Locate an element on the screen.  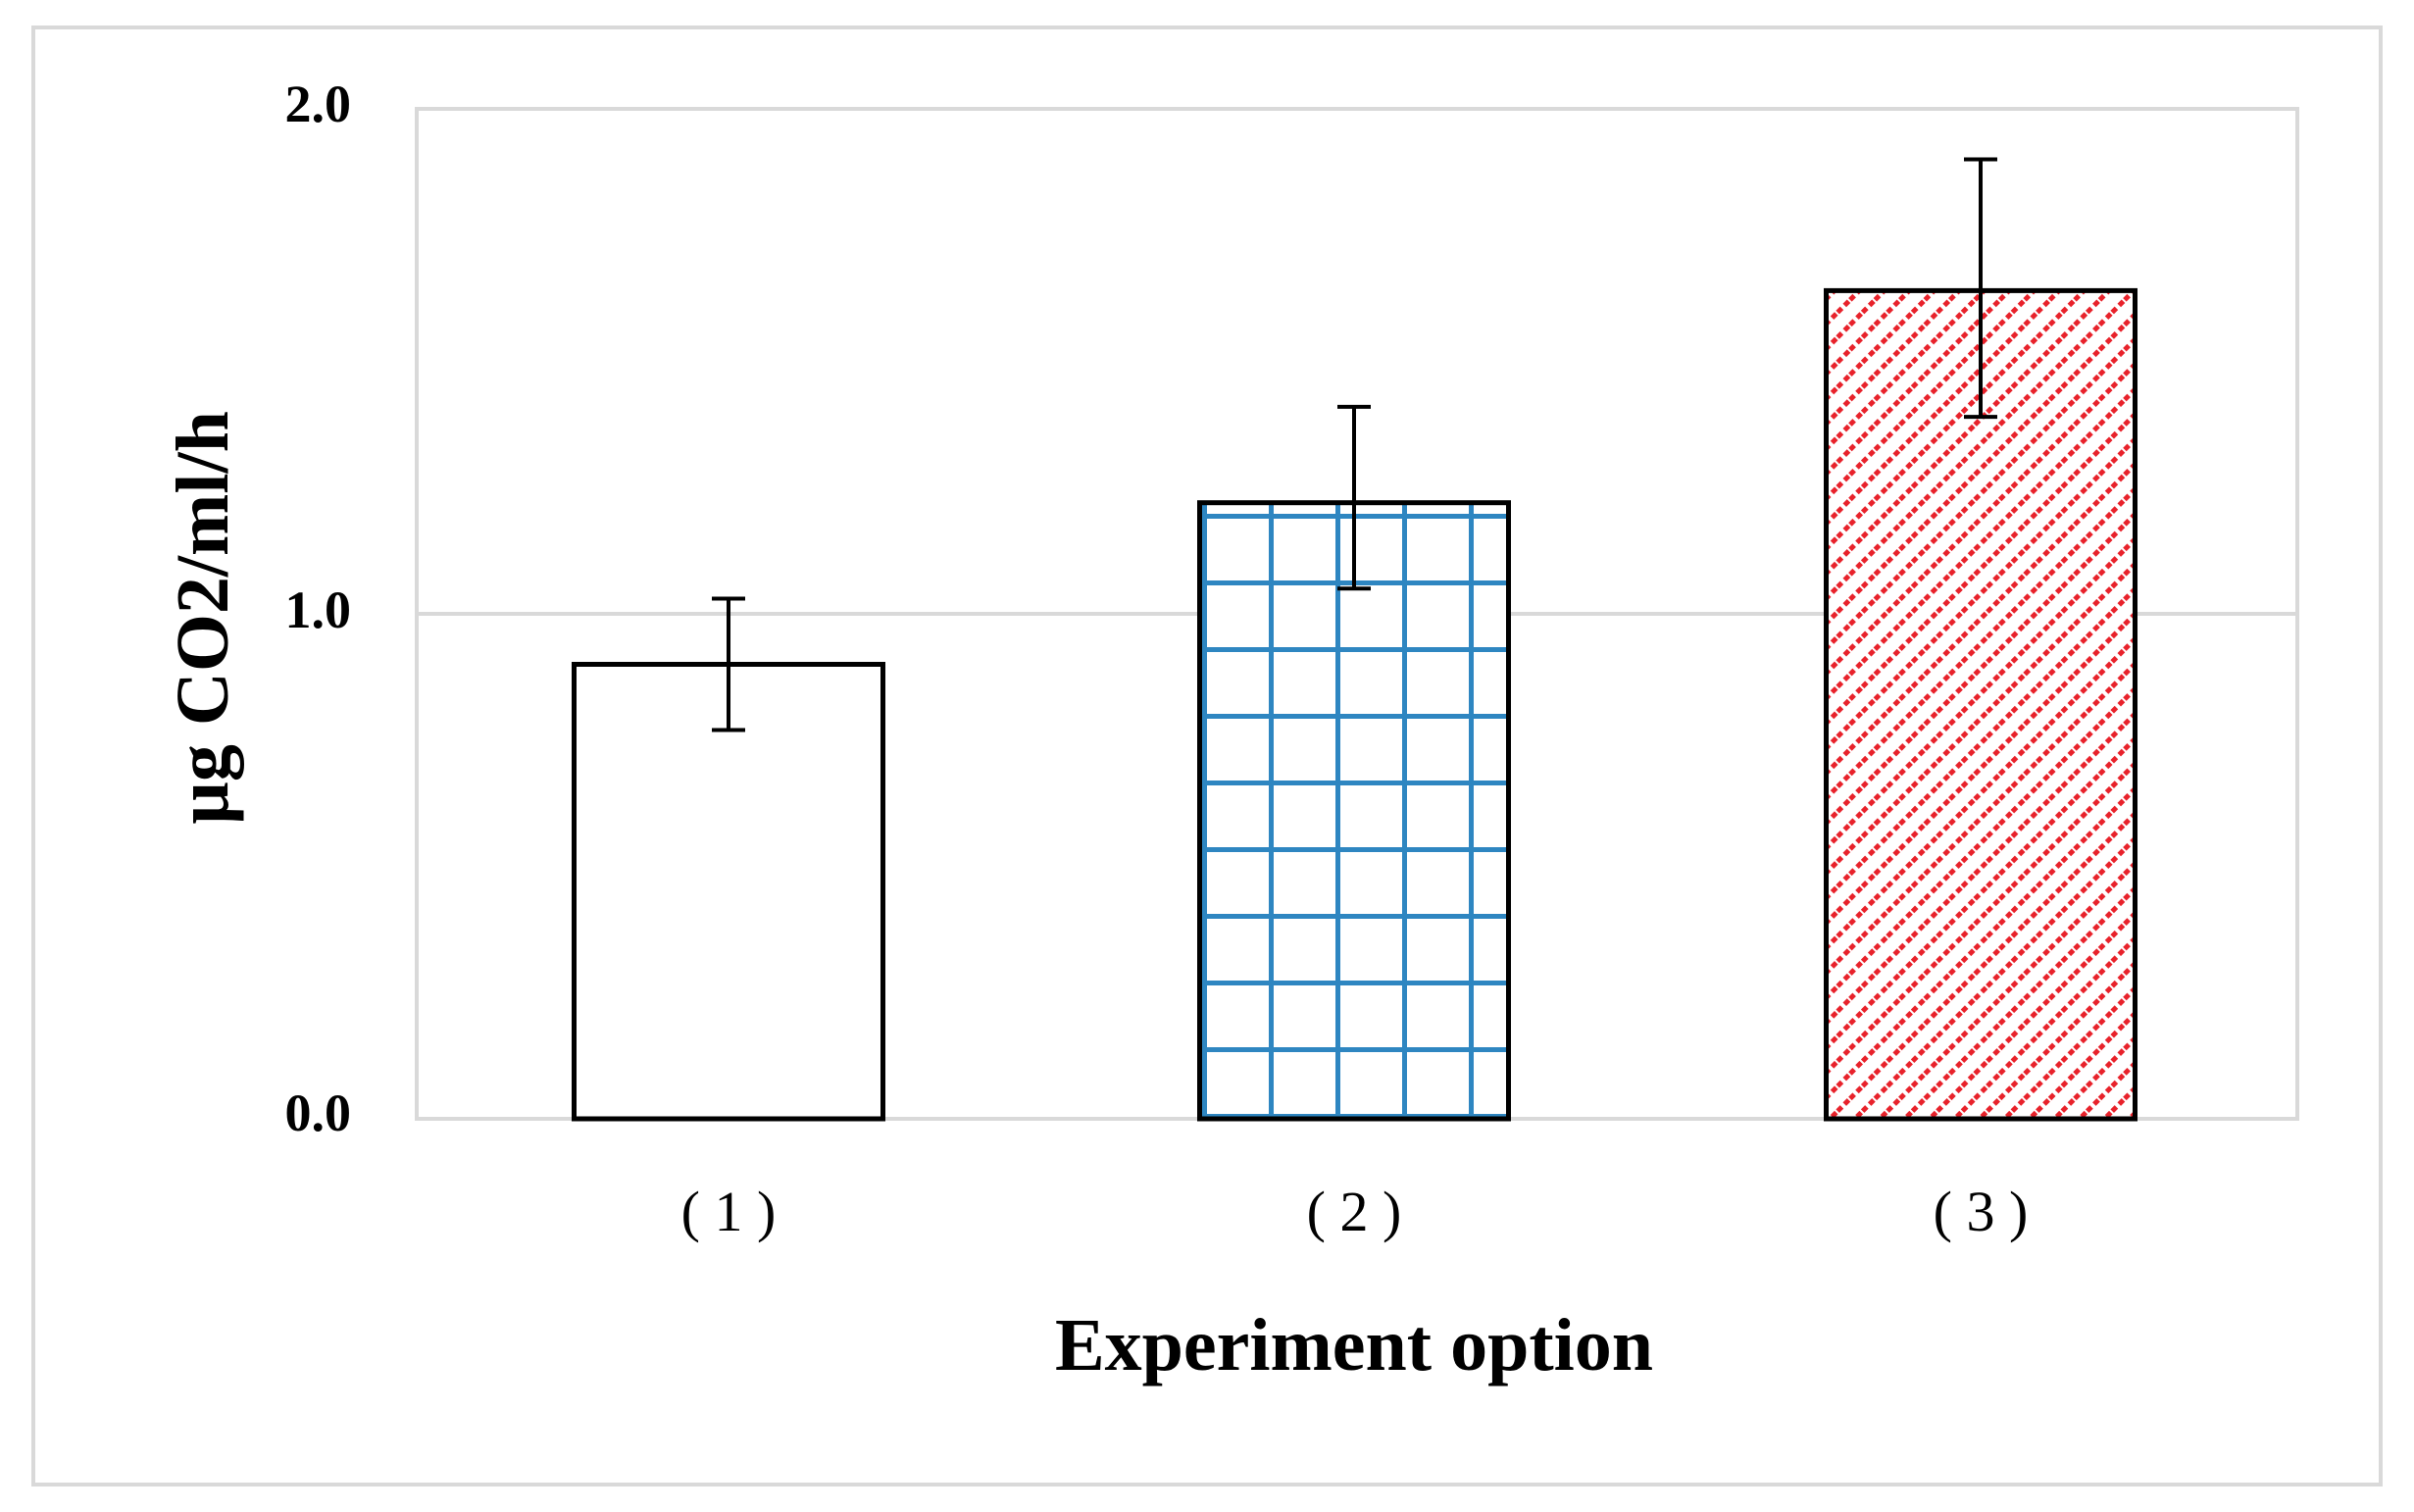
y-tick-label-1: 1.0 is located at coordinates (318, 609).